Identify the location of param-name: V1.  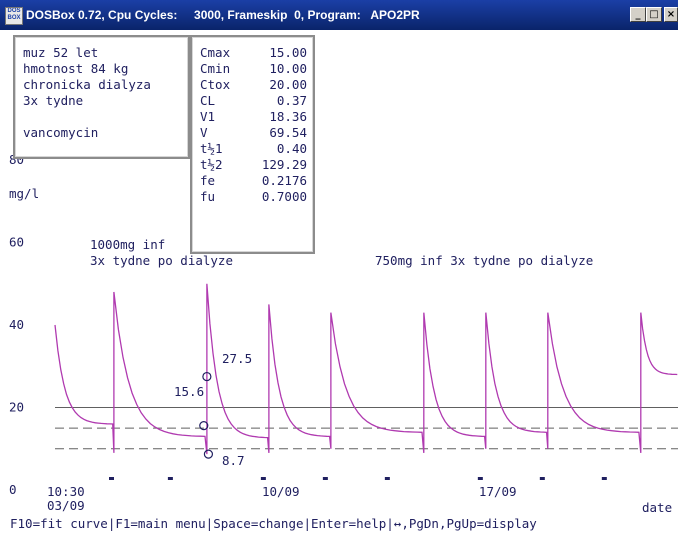
(208, 116).